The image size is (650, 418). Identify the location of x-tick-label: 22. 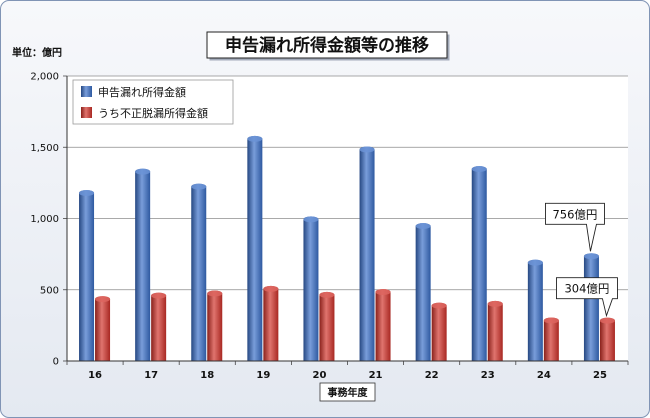
(432, 375).